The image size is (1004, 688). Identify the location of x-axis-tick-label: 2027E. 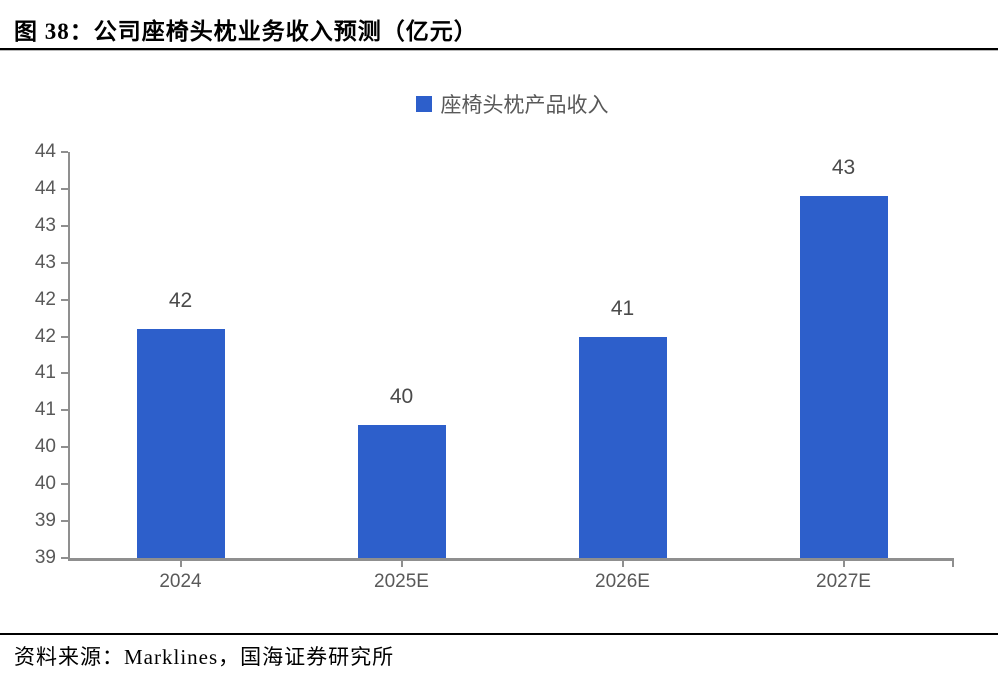
(843, 581).